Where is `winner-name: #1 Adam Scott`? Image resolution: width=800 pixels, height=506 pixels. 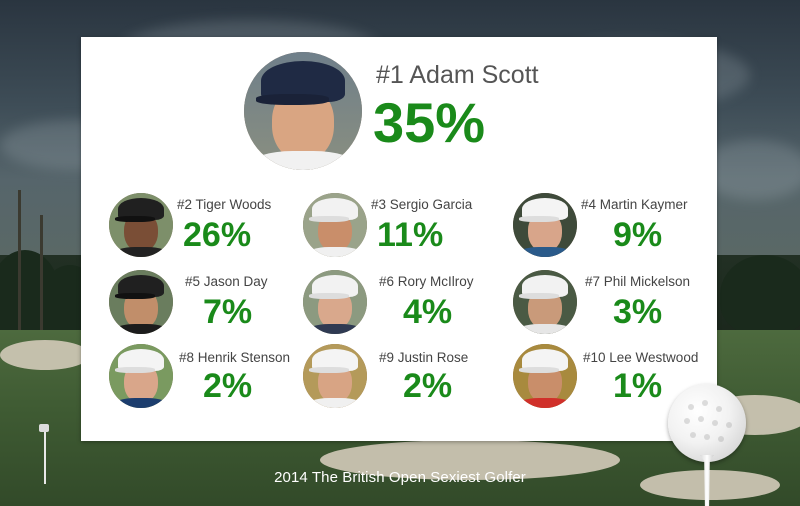
winner-name: #1 Adam Scott is located at coordinates (457, 75).